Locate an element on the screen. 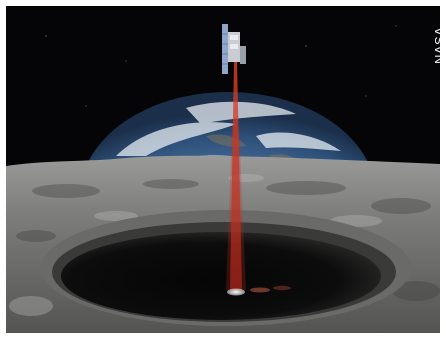 The height and width of the screenshot is (339, 446). image-credit: NASA is located at coordinates (436, 45).